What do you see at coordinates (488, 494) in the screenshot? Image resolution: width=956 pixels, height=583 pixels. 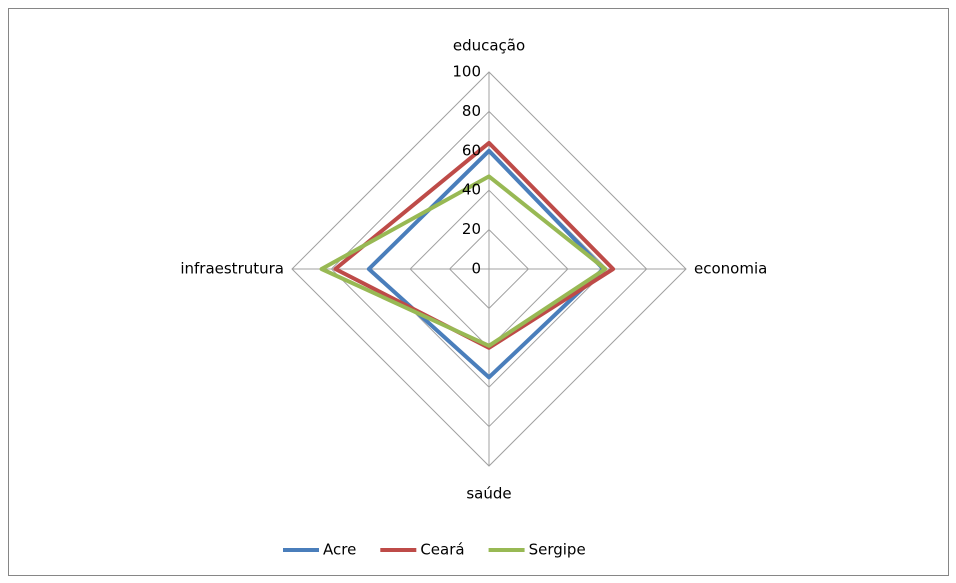 I see `category-label: saúde` at bounding box center [488, 494].